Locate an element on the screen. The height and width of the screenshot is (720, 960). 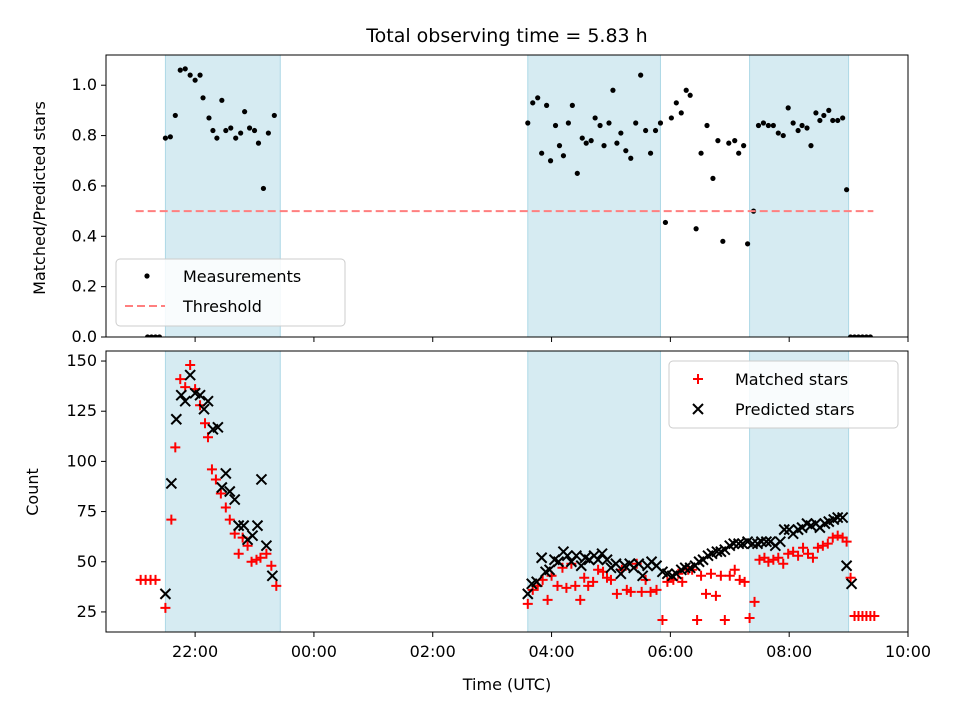
legend-predicted-marker is located at coordinates (698, 409).